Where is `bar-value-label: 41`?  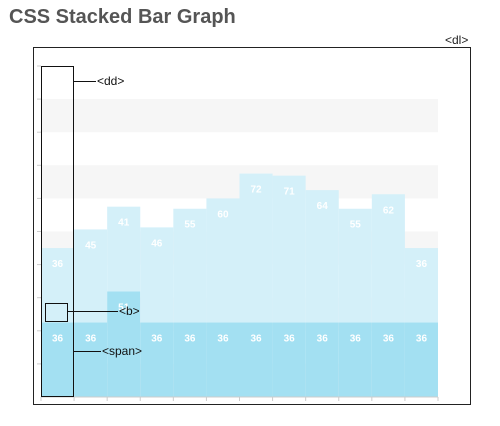 bar-value-label: 41 is located at coordinates (124, 223).